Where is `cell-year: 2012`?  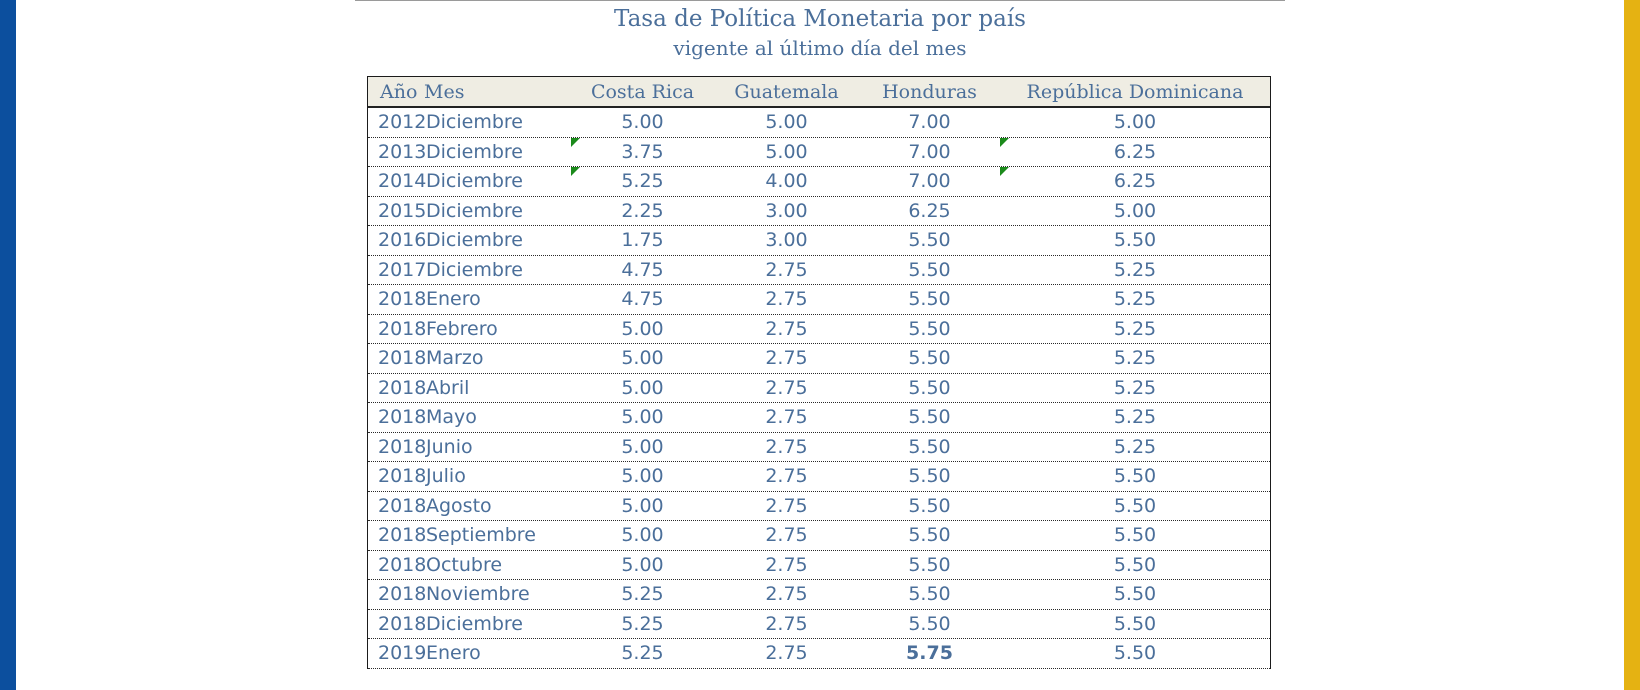 cell-year: 2012 is located at coordinates (397, 122).